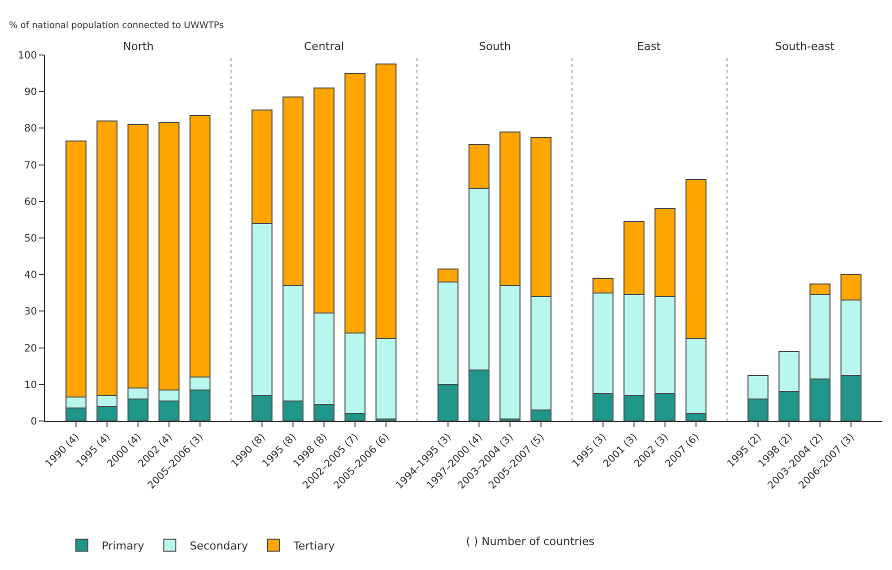  What do you see at coordinates (30, 312) in the screenshot?
I see `y-tick-label: 30` at bounding box center [30, 312].